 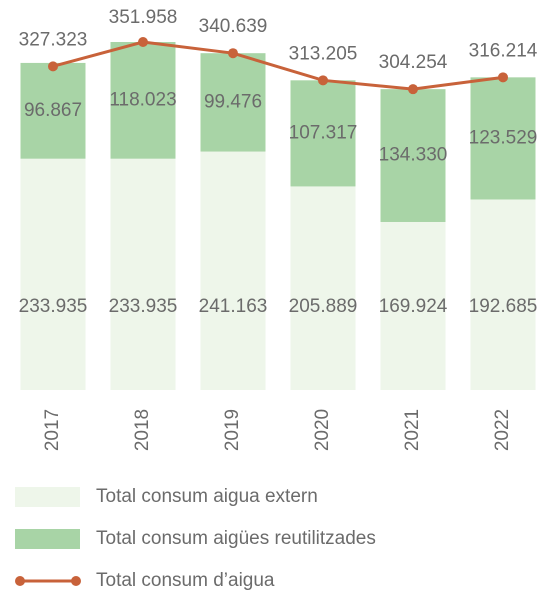 What do you see at coordinates (233, 306) in the screenshot?
I see `value-label: 241.163` at bounding box center [233, 306].